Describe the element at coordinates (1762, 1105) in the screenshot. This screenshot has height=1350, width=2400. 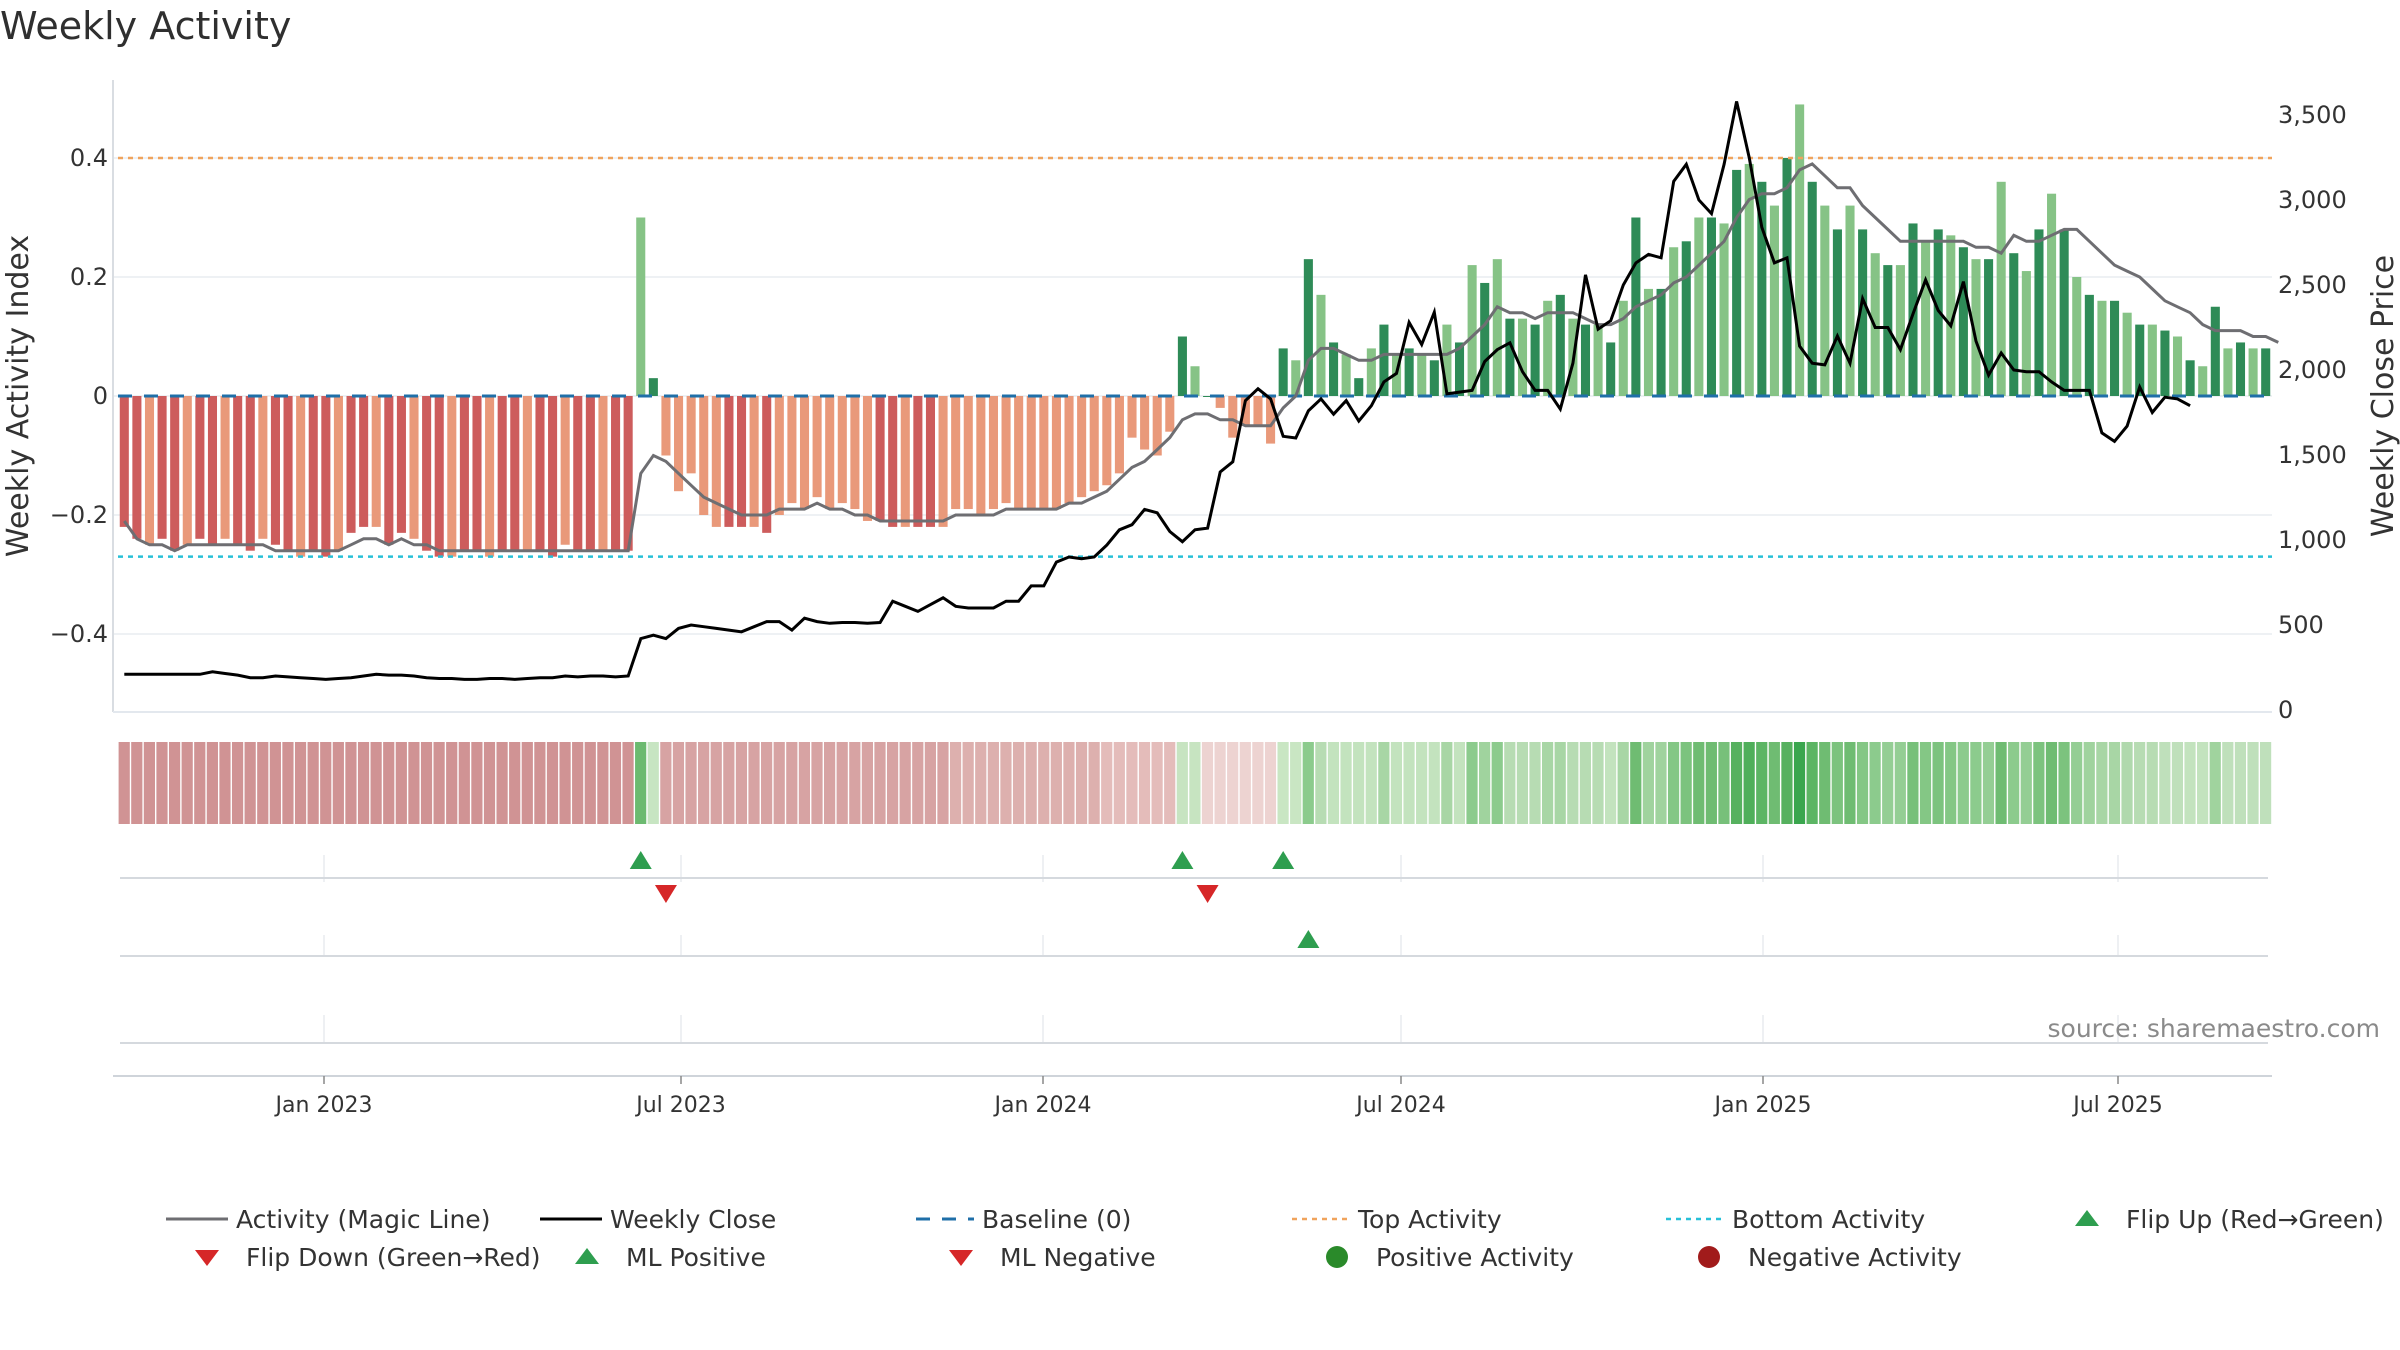
I see `x-tick-label: Jan 2025` at that location.